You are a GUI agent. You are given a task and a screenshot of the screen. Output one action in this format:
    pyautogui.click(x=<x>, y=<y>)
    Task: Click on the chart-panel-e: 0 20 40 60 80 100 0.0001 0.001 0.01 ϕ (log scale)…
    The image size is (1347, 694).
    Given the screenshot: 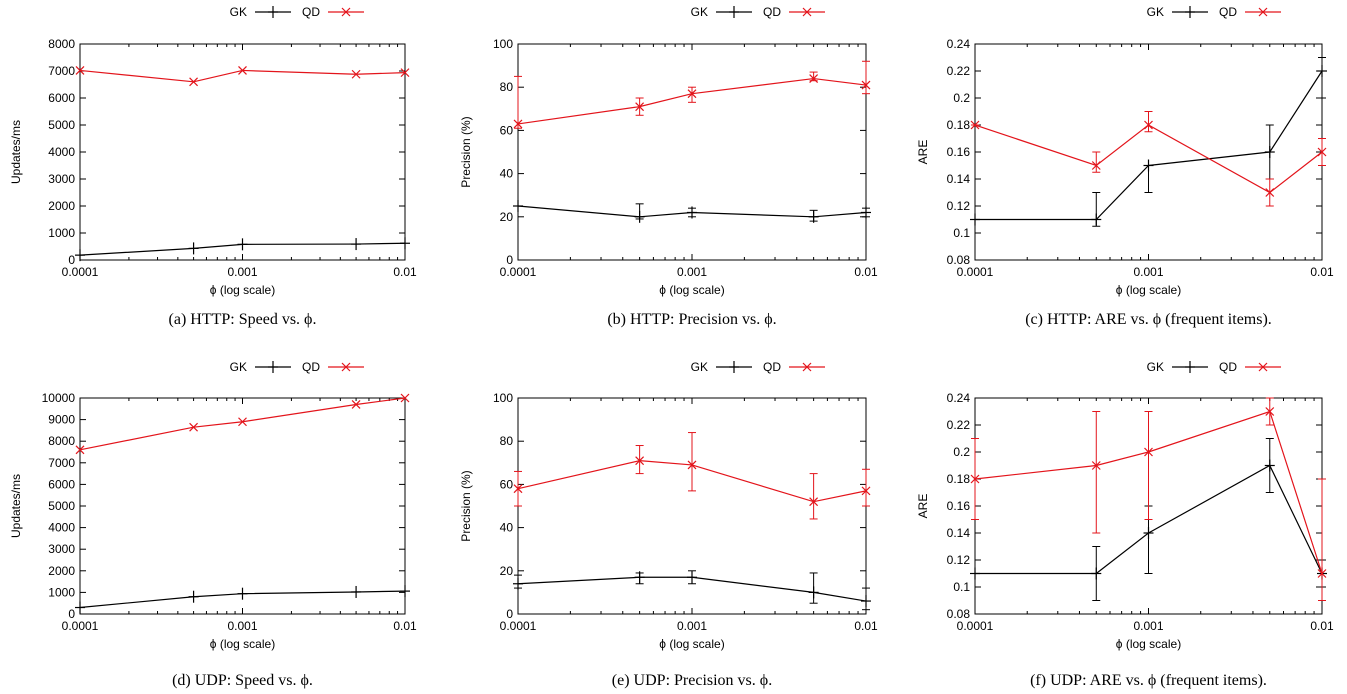 What is the action you would take?
    pyautogui.click(x=668, y=524)
    